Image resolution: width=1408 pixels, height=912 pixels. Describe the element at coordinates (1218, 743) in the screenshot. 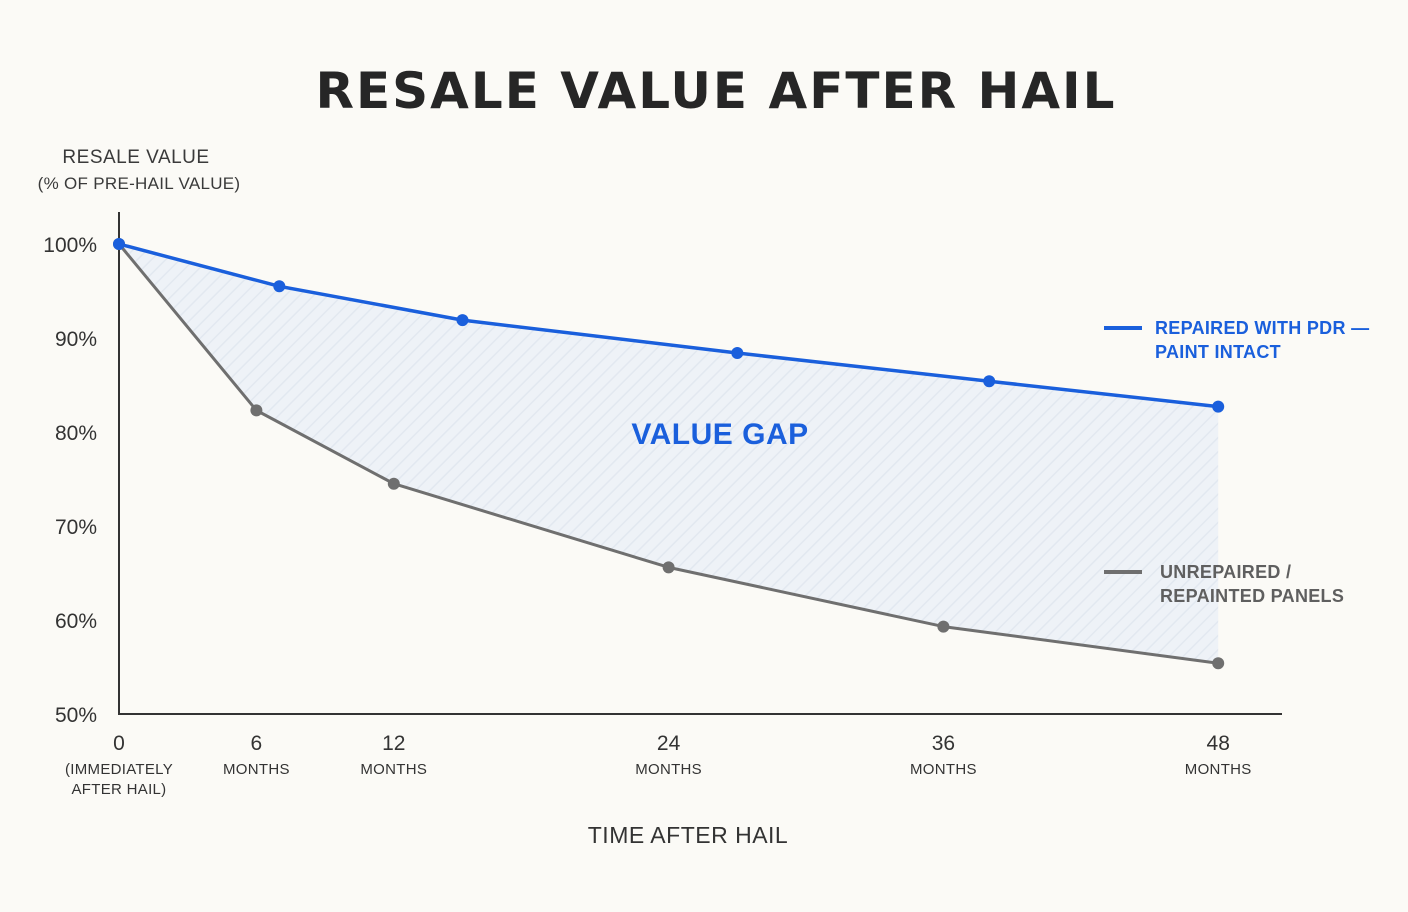

I see `x-tick-label: 48` at that location.